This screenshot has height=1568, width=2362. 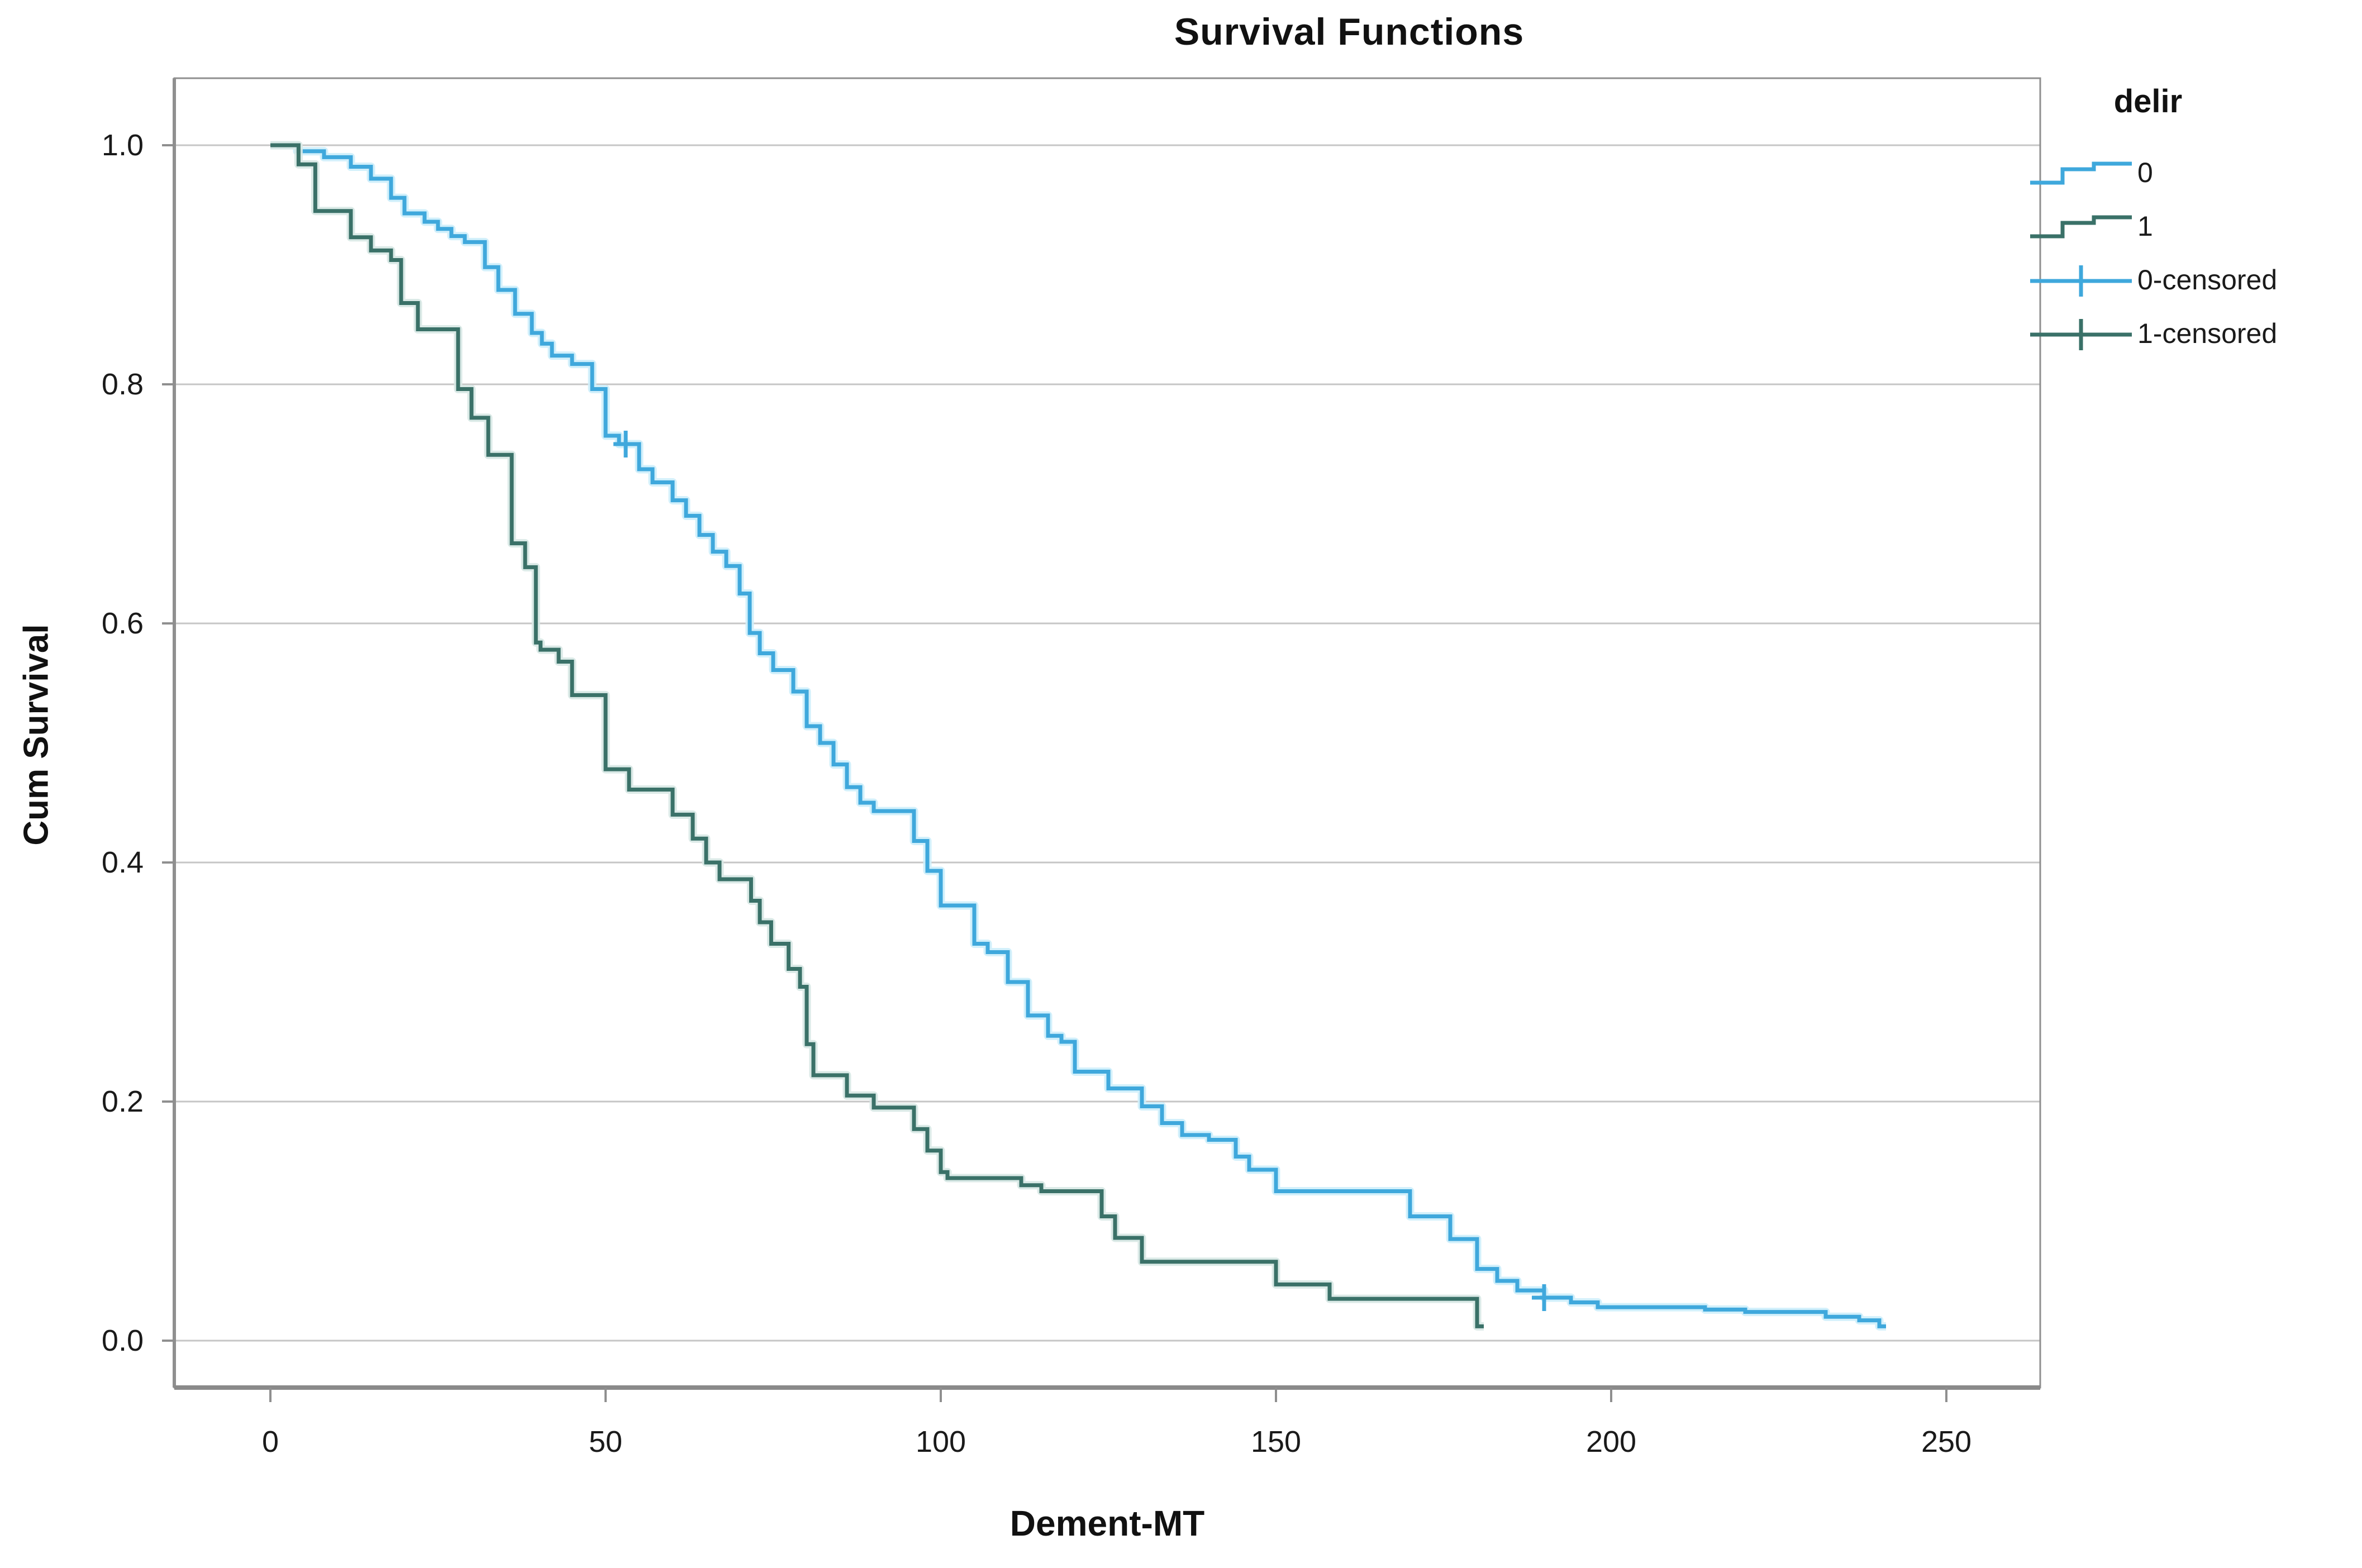 I want to click on legend-item-1-censored: 1-censored, so click(x=2193, y=333).